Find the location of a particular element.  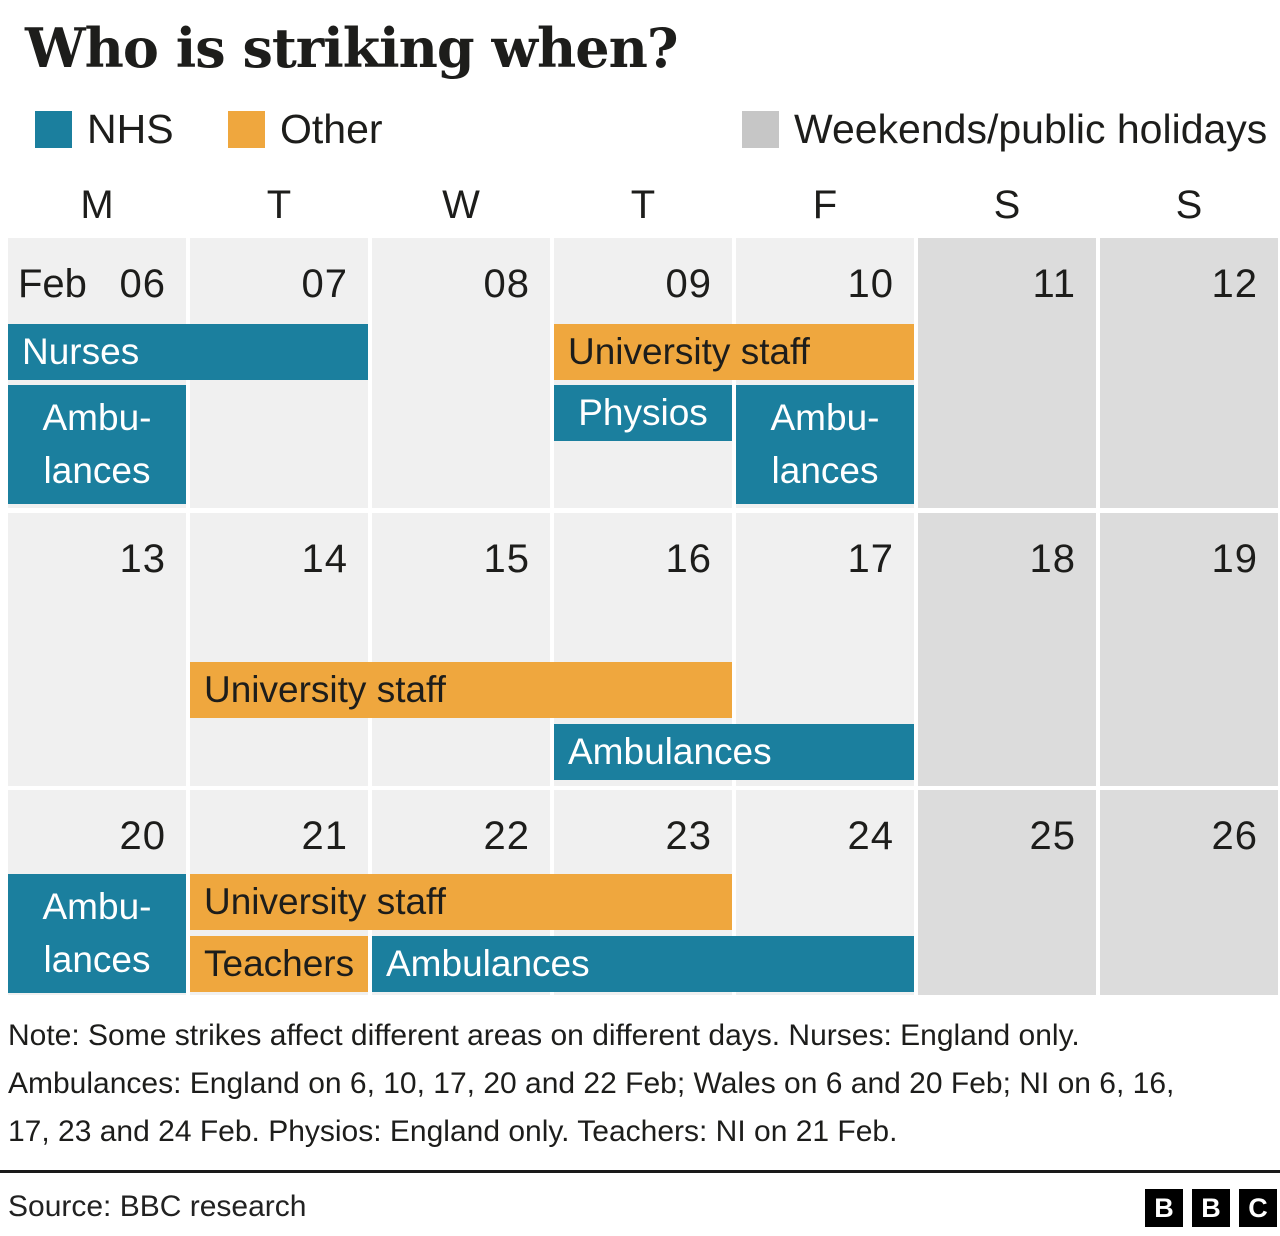

month-label: Feb is located at coordinates (52, 284).